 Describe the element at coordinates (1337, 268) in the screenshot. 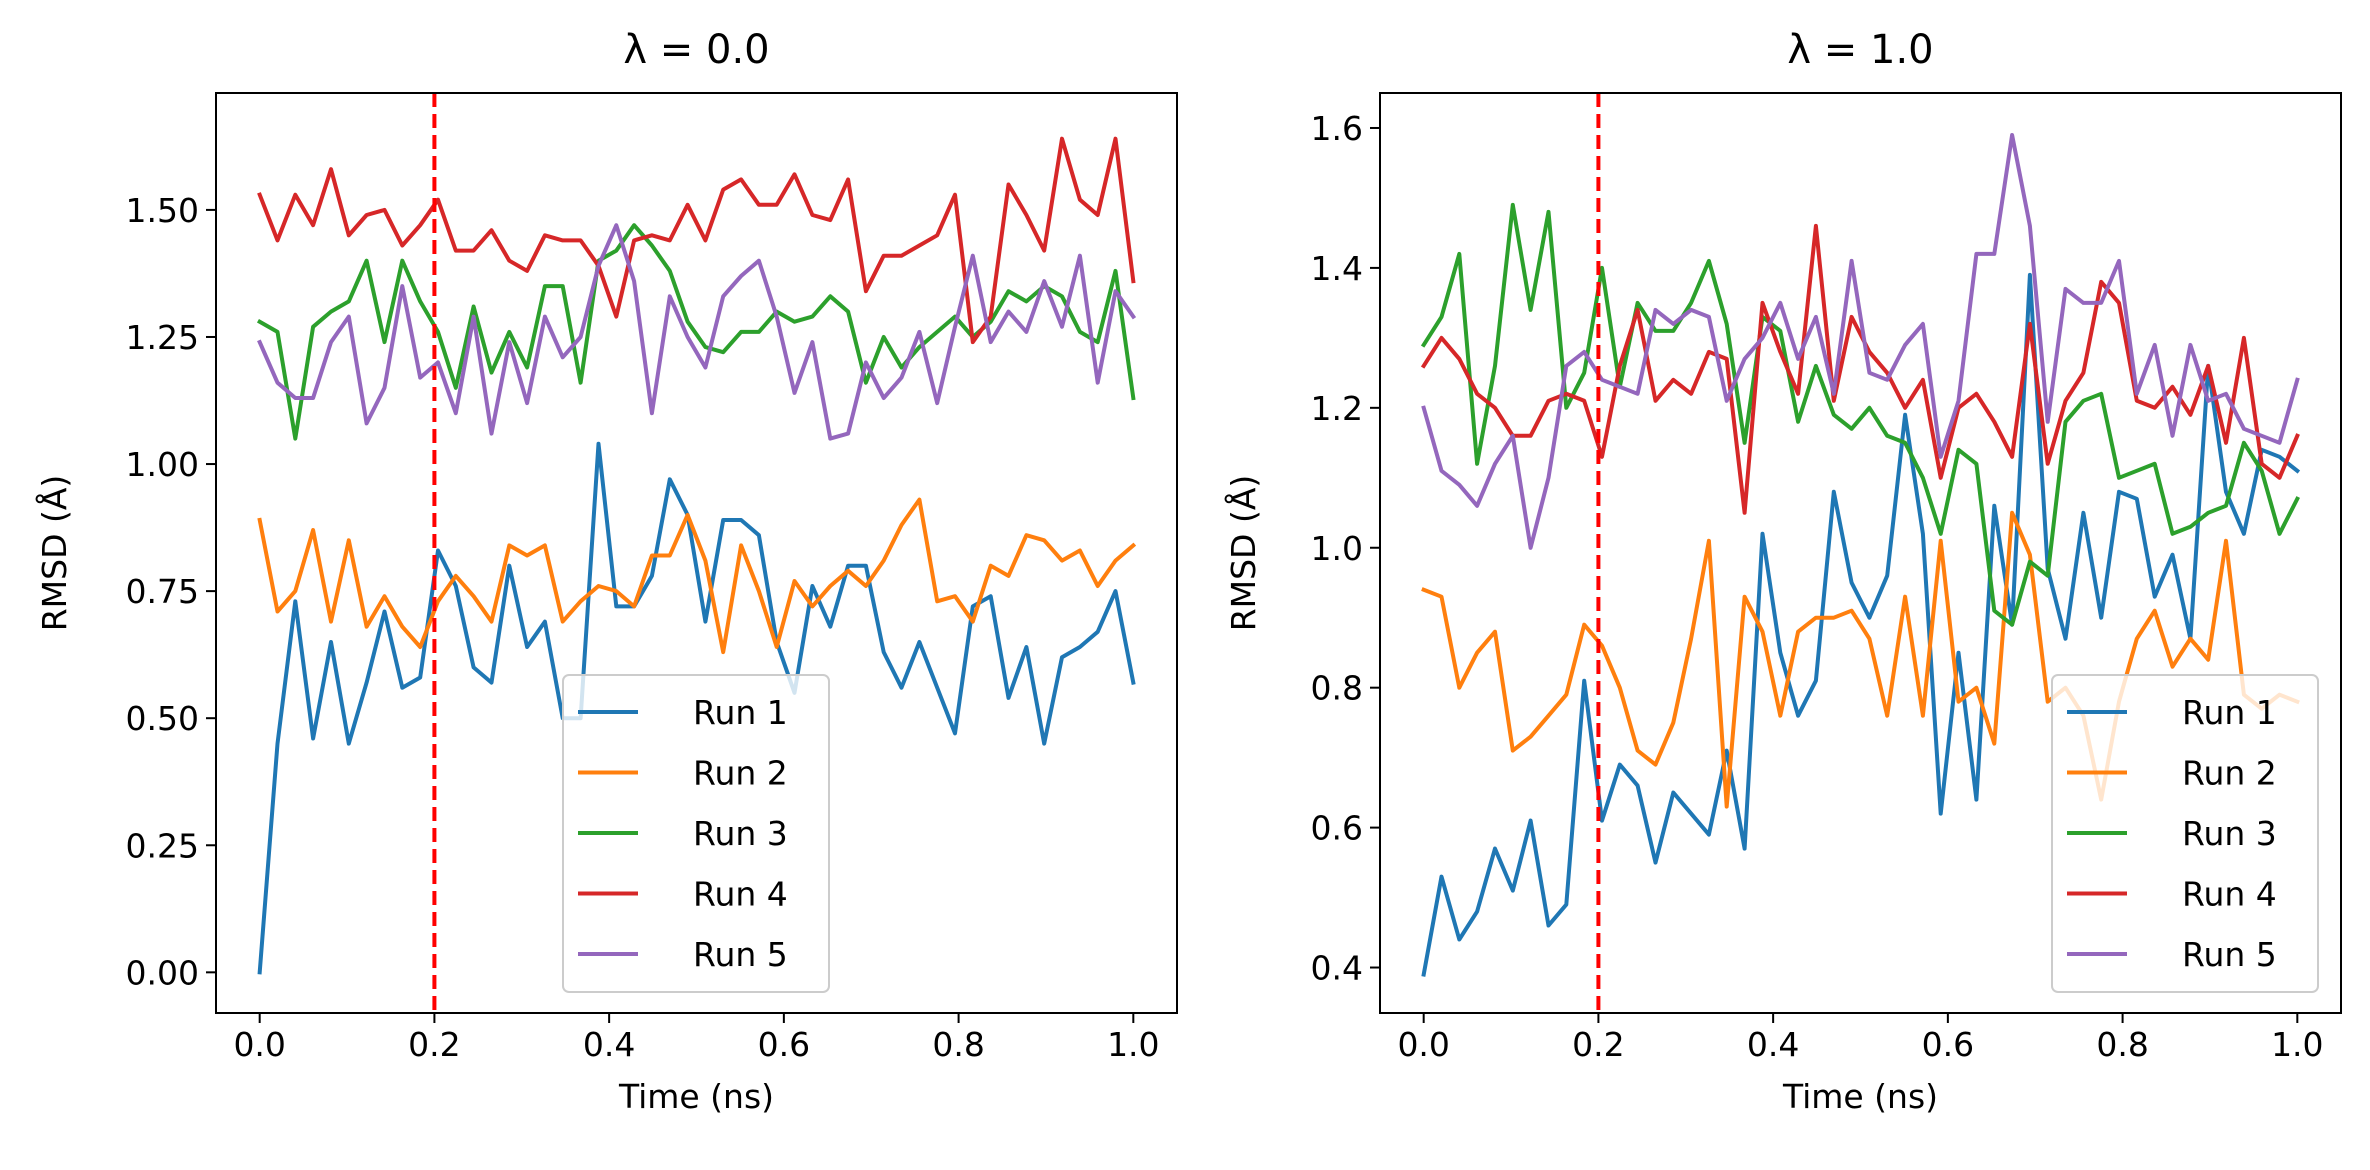

I see `y-tick-label: 1.4` at that location.